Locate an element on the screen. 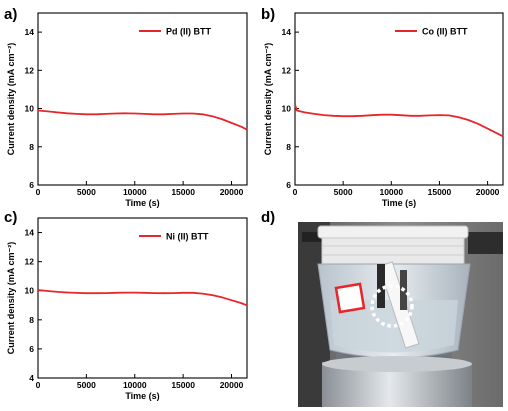 The width and height of the screenshot is (508, 411). y-tick-label-a: 8 is located at coordinates (31, 147).